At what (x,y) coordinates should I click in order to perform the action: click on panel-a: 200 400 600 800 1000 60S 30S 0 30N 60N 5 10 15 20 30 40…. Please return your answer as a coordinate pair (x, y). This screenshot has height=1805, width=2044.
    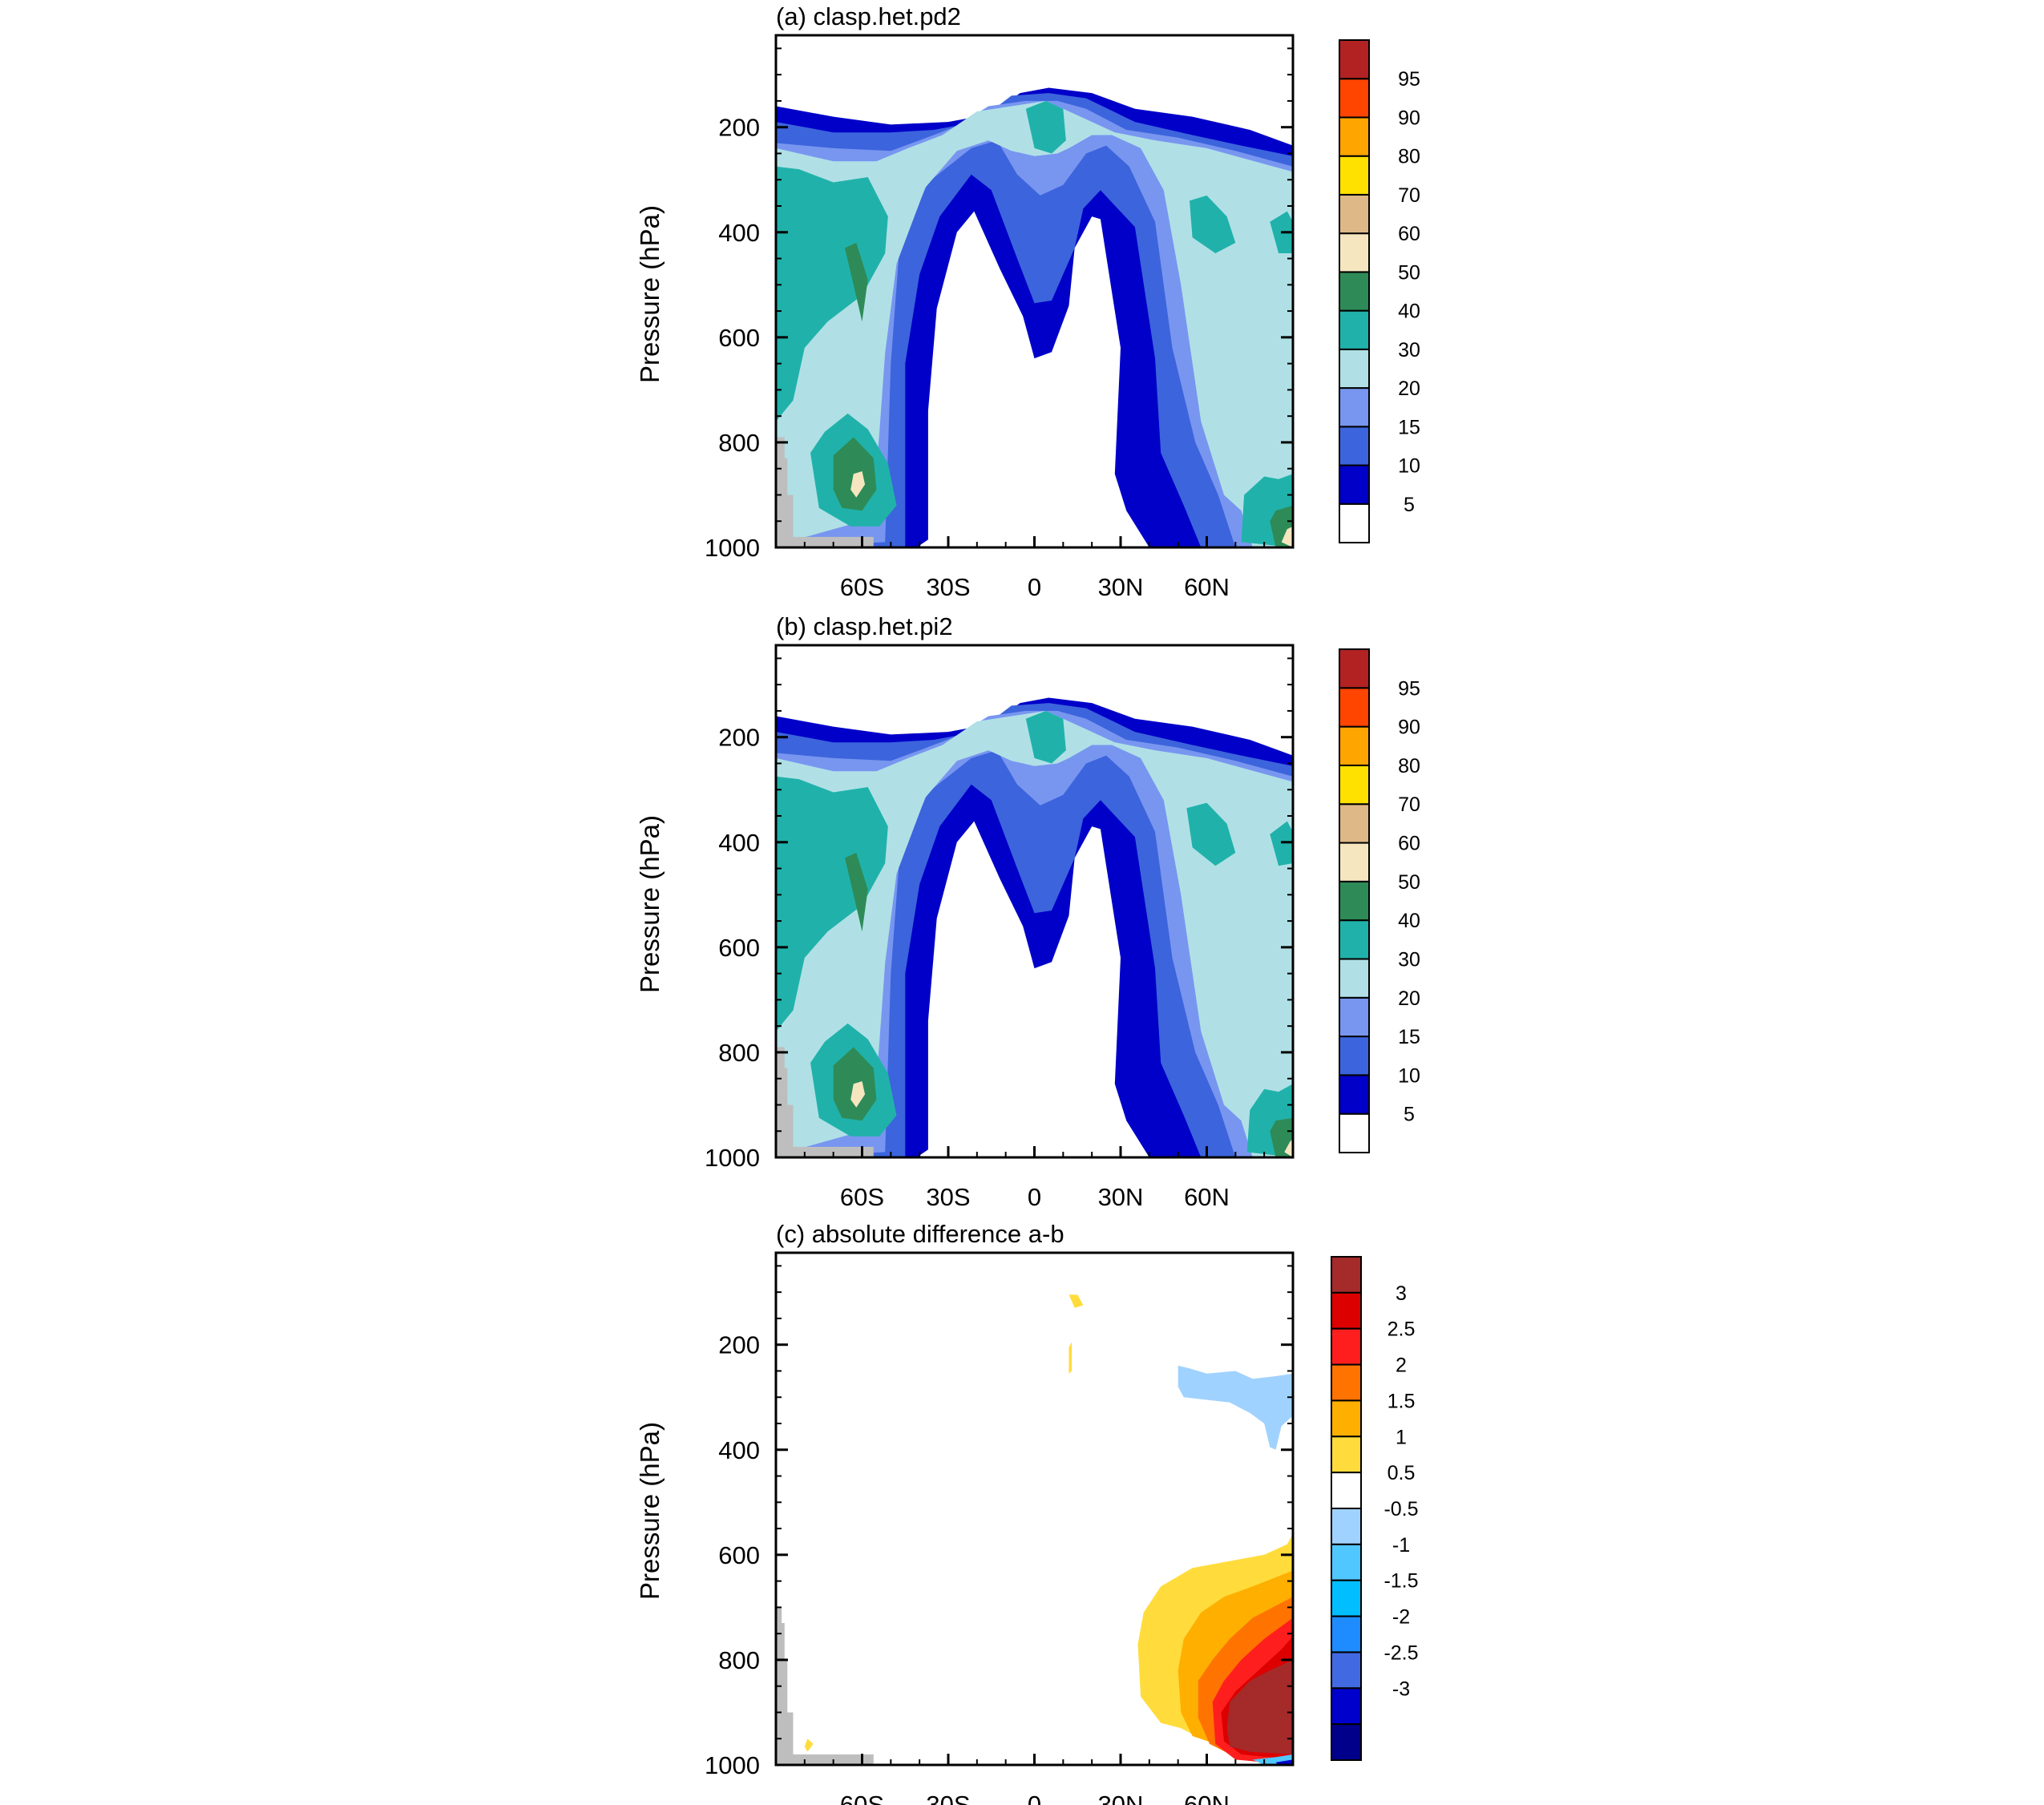
    Looking at the image, I should click on (1062, 317).